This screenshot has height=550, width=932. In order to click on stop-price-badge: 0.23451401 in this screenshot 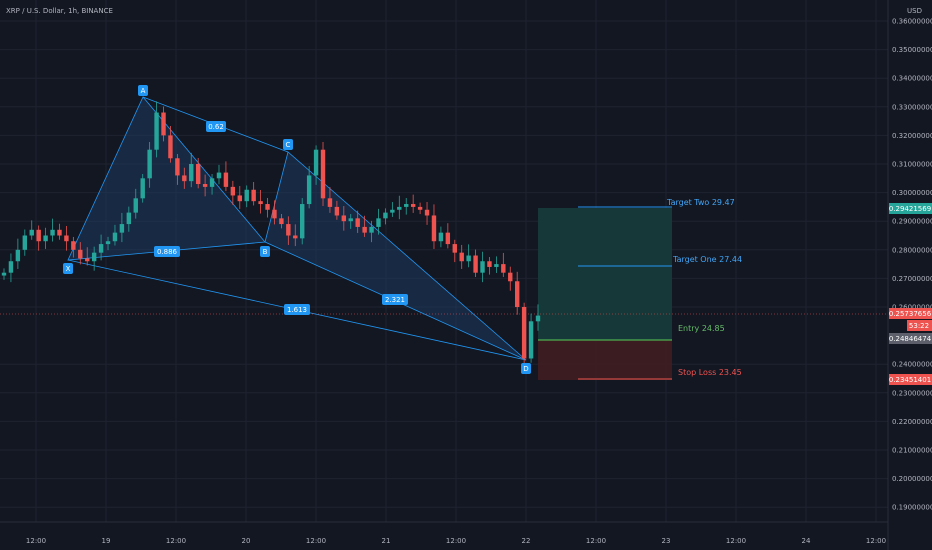, I will do `click(910, 379)`.